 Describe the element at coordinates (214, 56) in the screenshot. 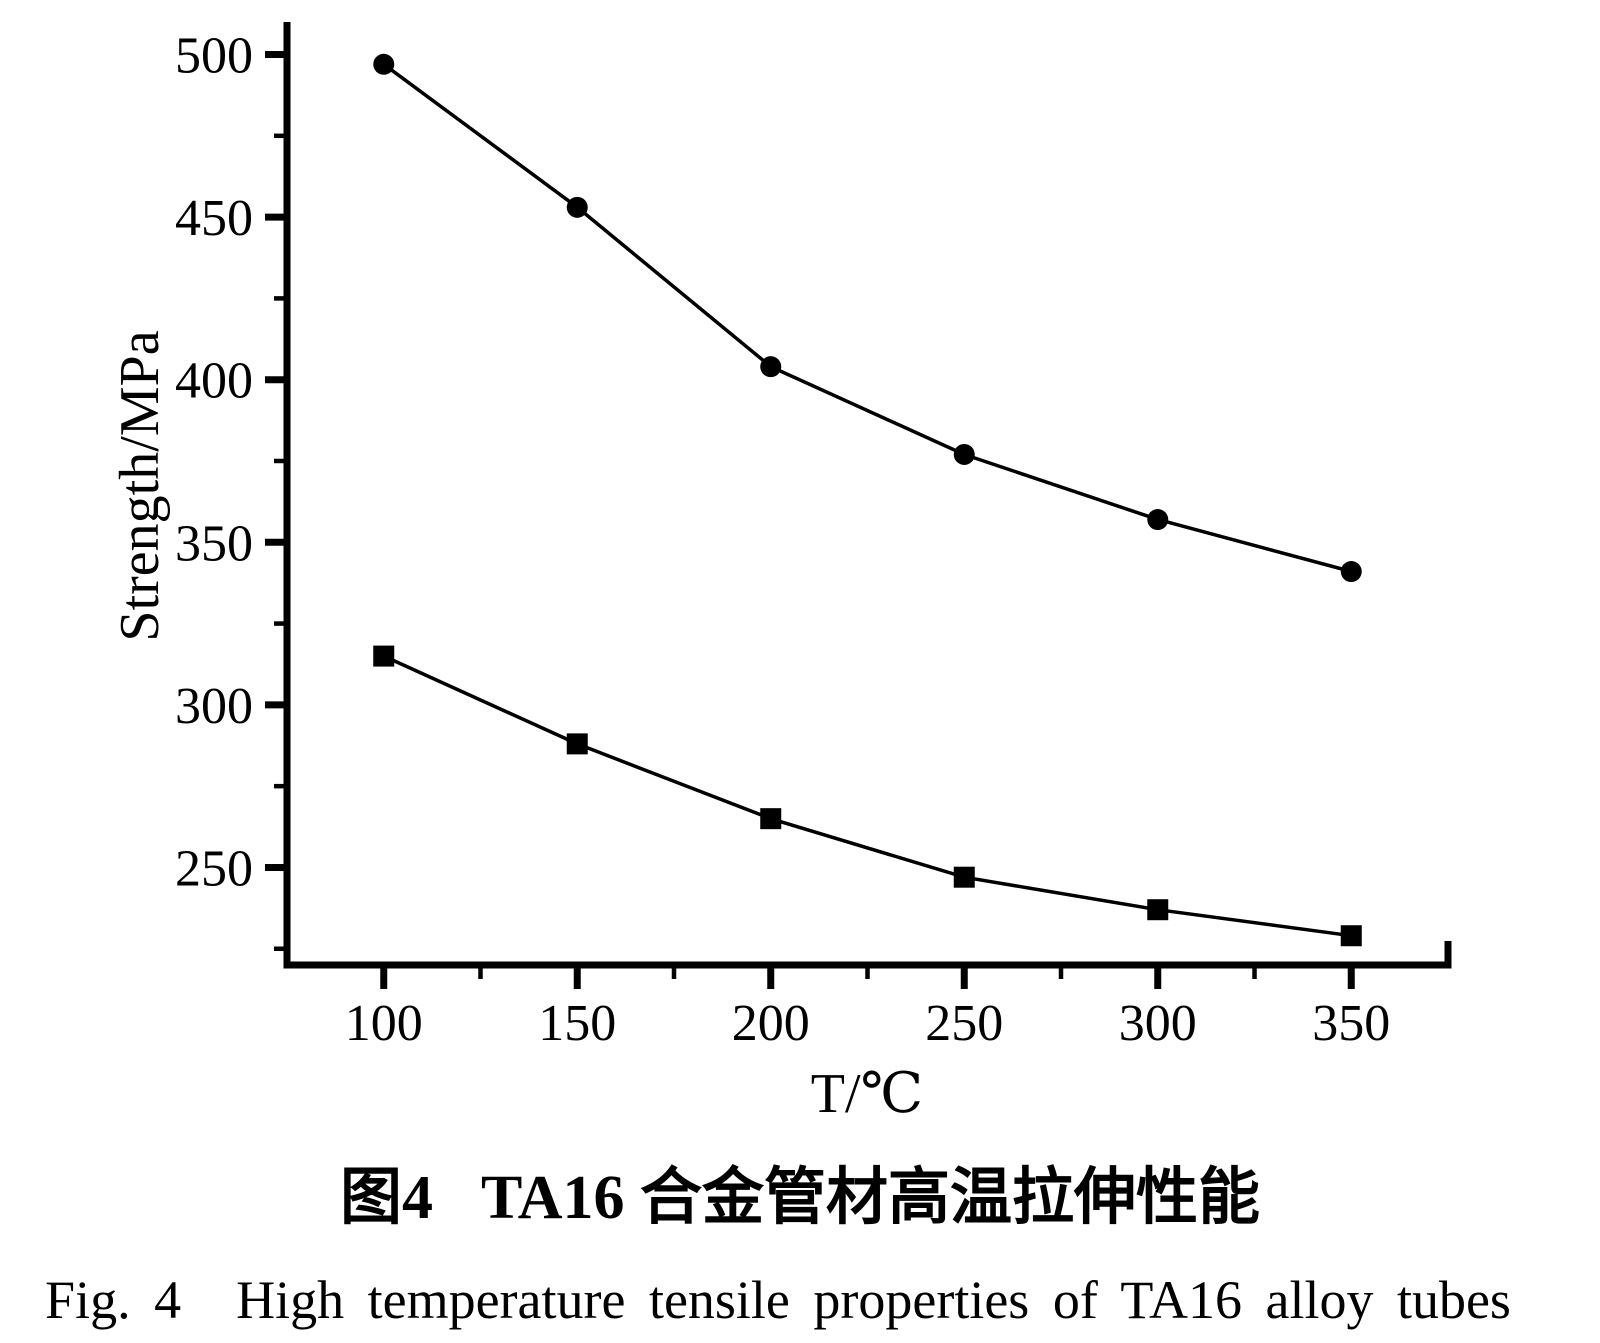

I see `y-tick-label: 500` at that location.